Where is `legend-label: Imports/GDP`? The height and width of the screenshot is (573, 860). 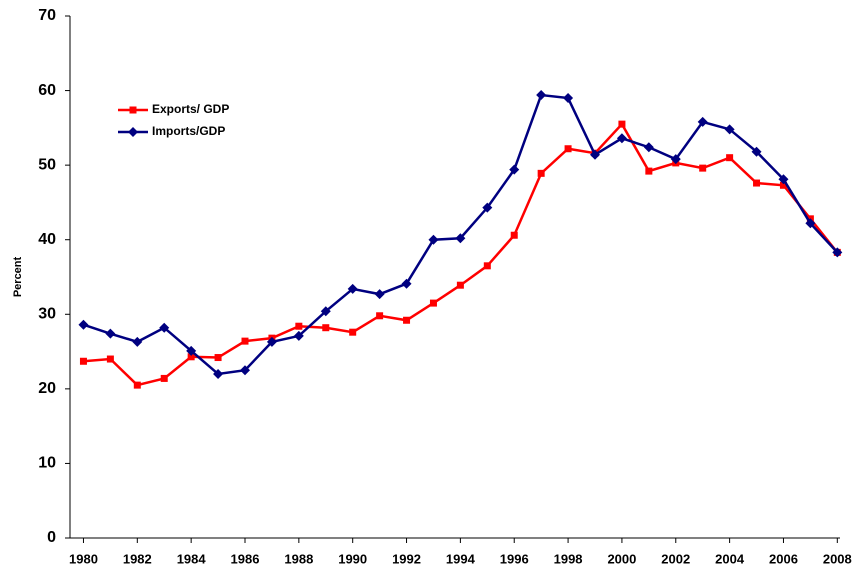
legend-label: Imports/GDP is located at coordinates (188, 131).